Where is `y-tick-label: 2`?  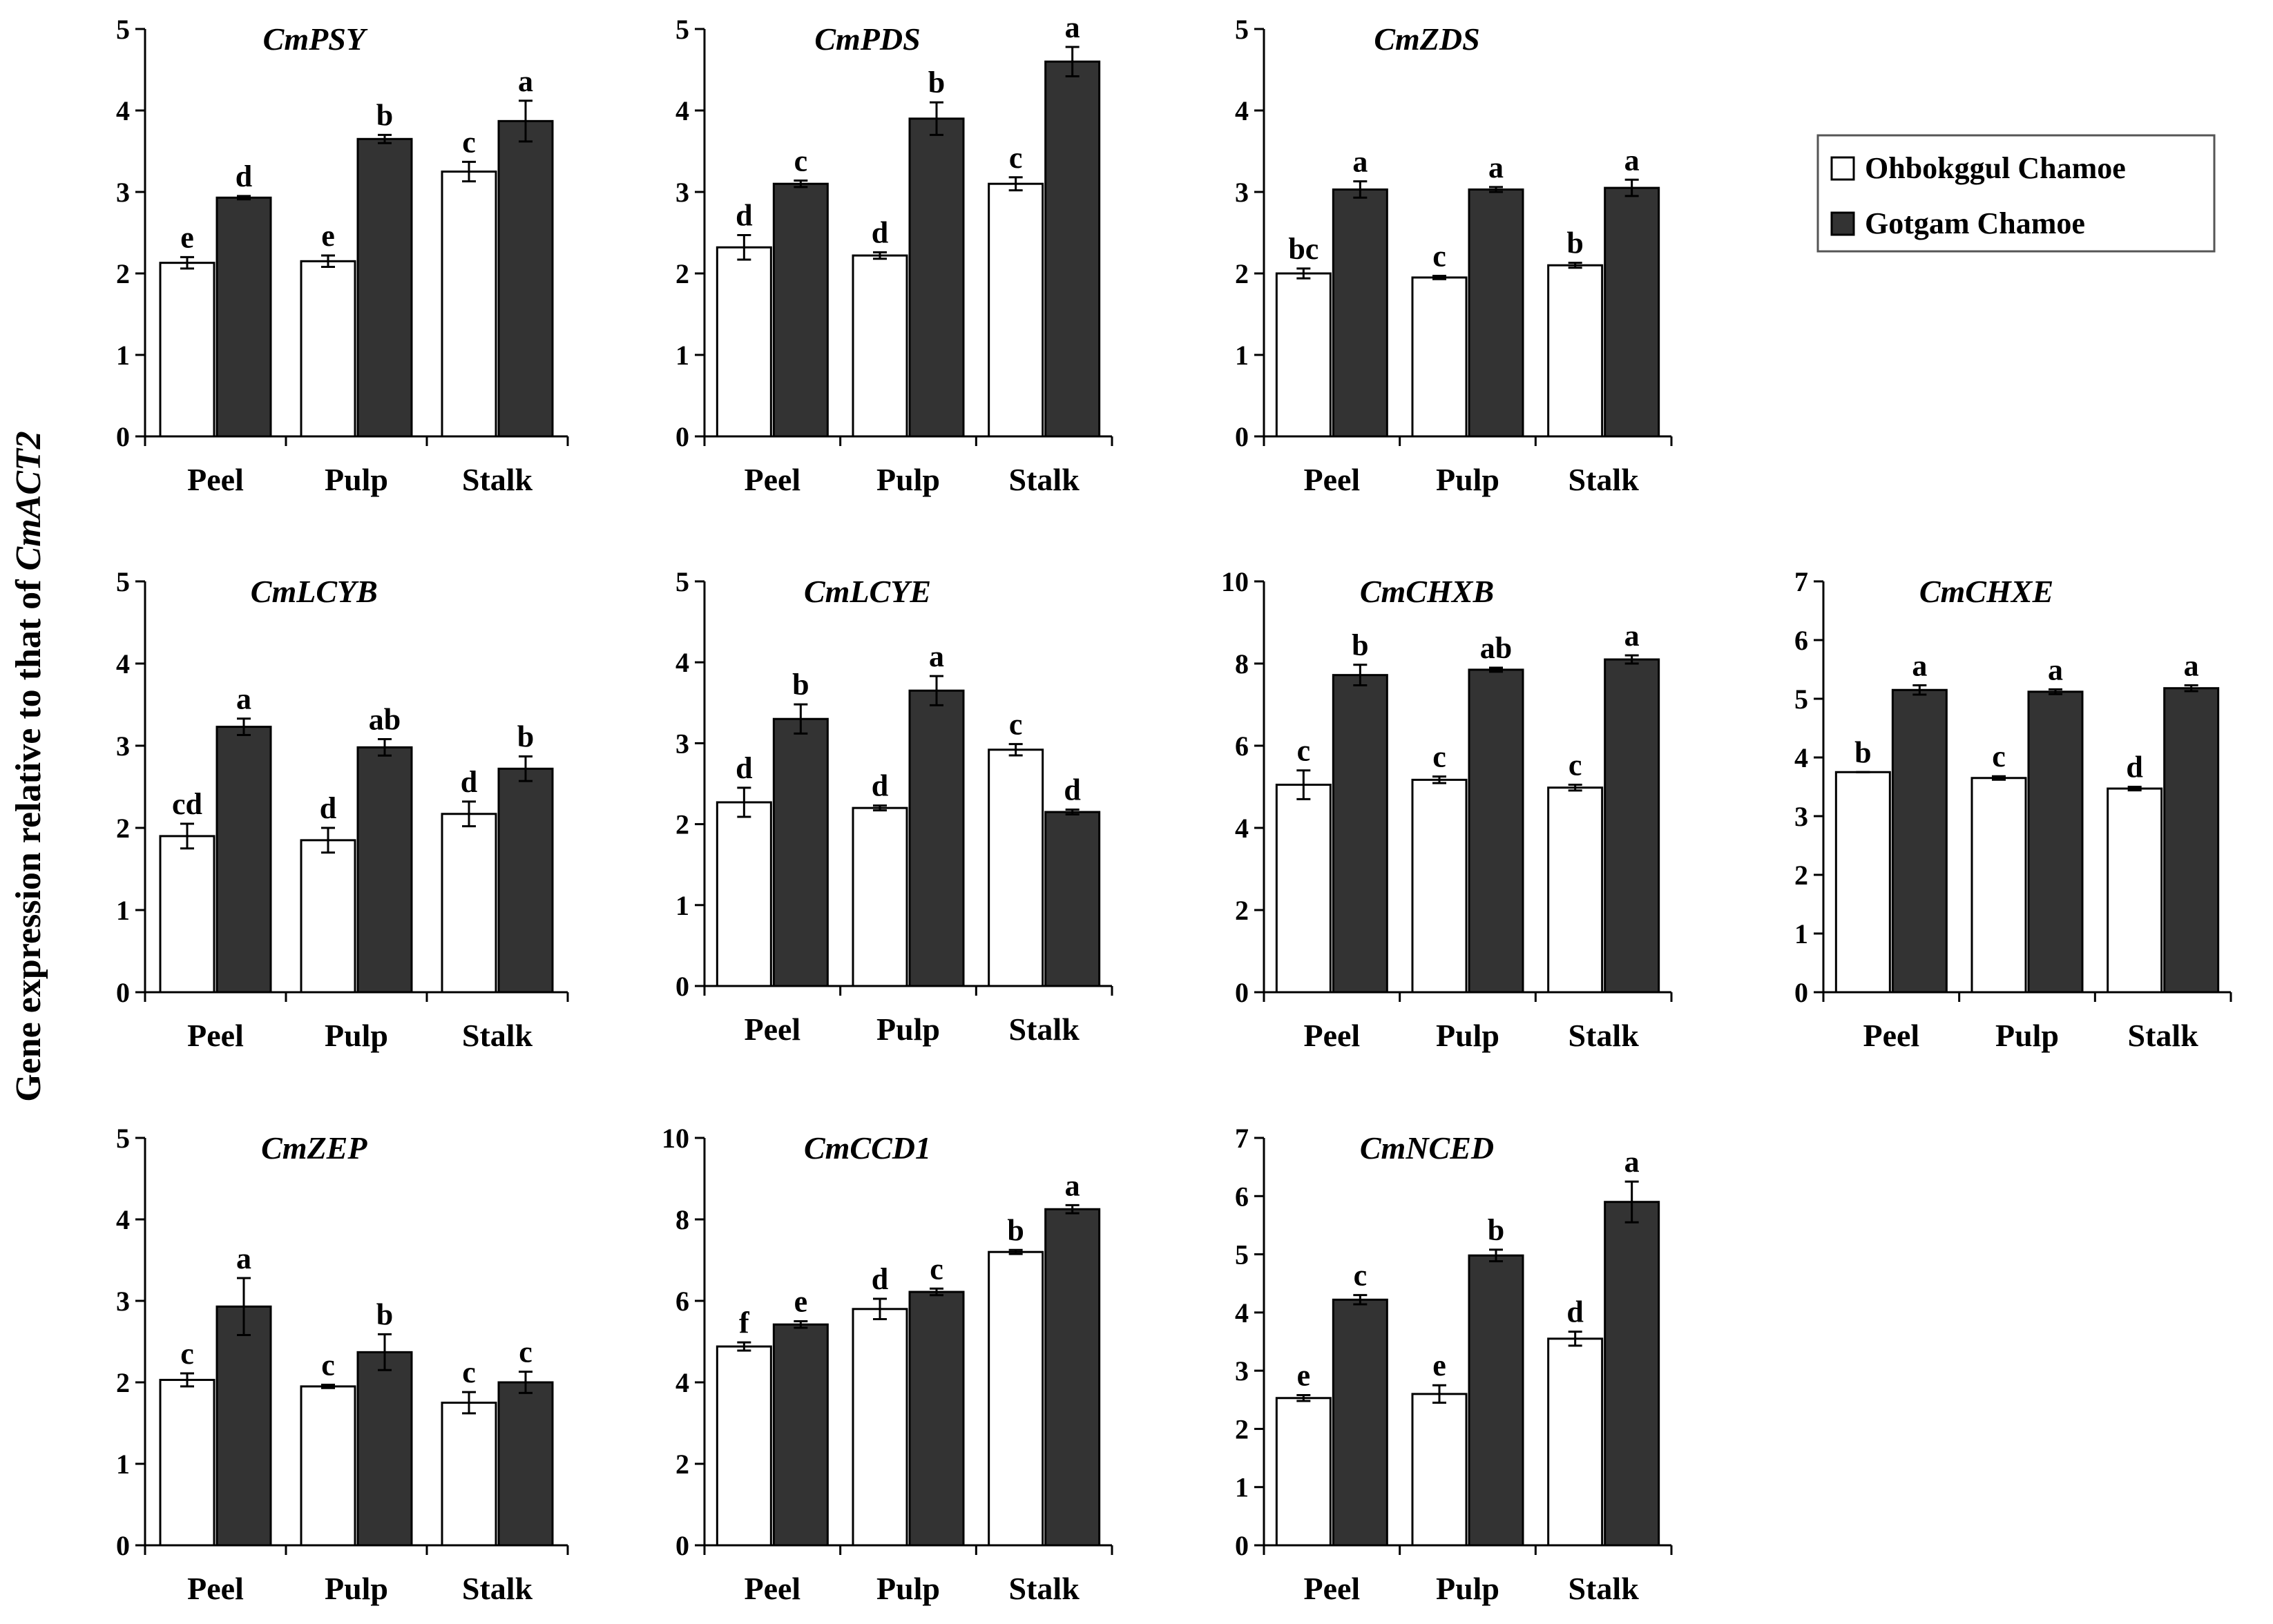
y-tick-label: 2 is located at coordinates (1242, 273).